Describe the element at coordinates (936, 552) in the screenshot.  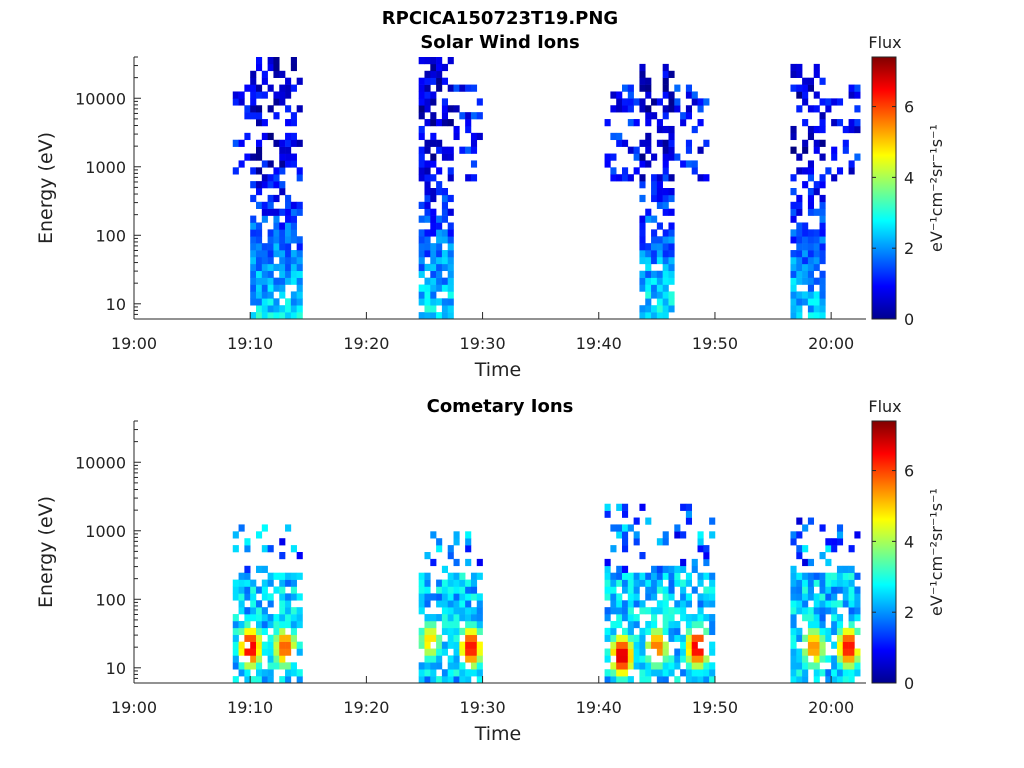
I see `colorbar-units-label: eV⁻¹cm⁻²sr⁻¹s⁻¹` at that location.